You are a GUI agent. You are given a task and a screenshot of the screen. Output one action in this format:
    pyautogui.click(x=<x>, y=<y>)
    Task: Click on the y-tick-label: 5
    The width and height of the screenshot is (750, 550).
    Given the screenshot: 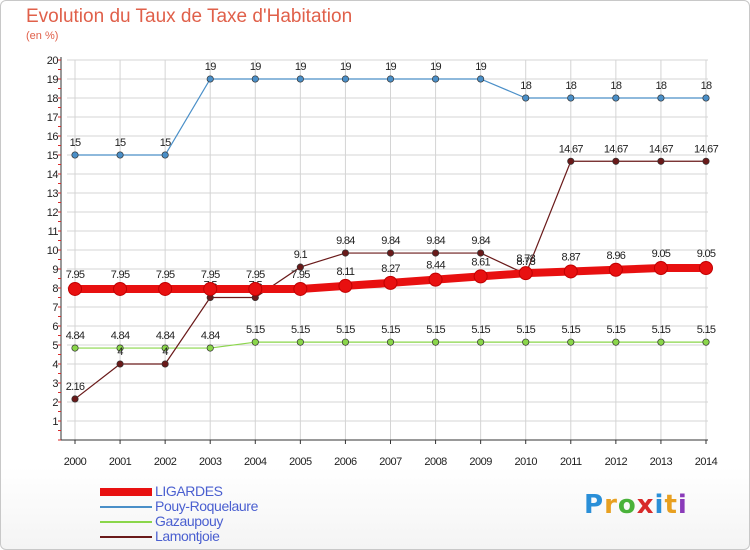 What is the action you would take?
    pyautogui.click(x=55, y=346)
    